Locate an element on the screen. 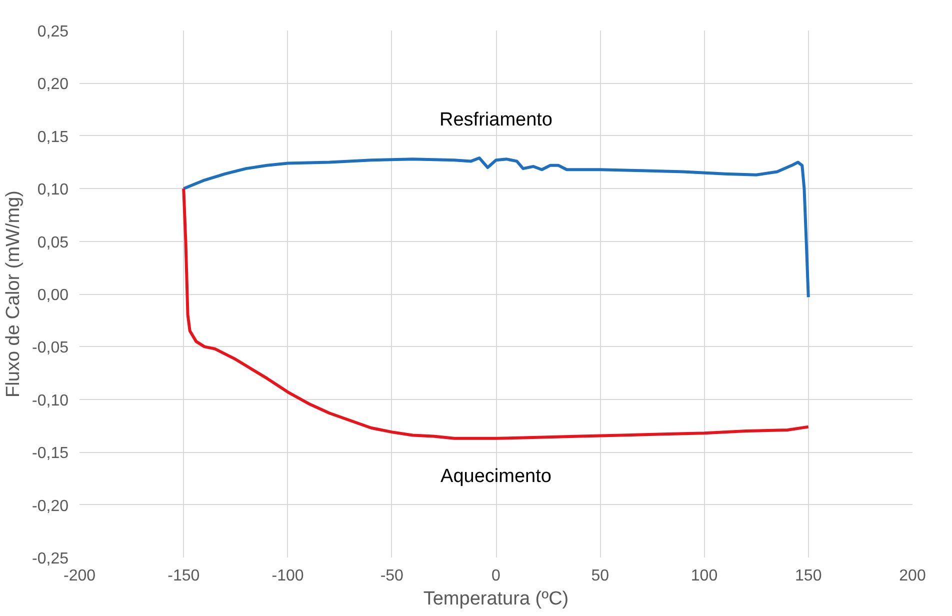 This screenshot has width=952, height=616. annotation: Aquecimento is located at coordinates (496, 476).